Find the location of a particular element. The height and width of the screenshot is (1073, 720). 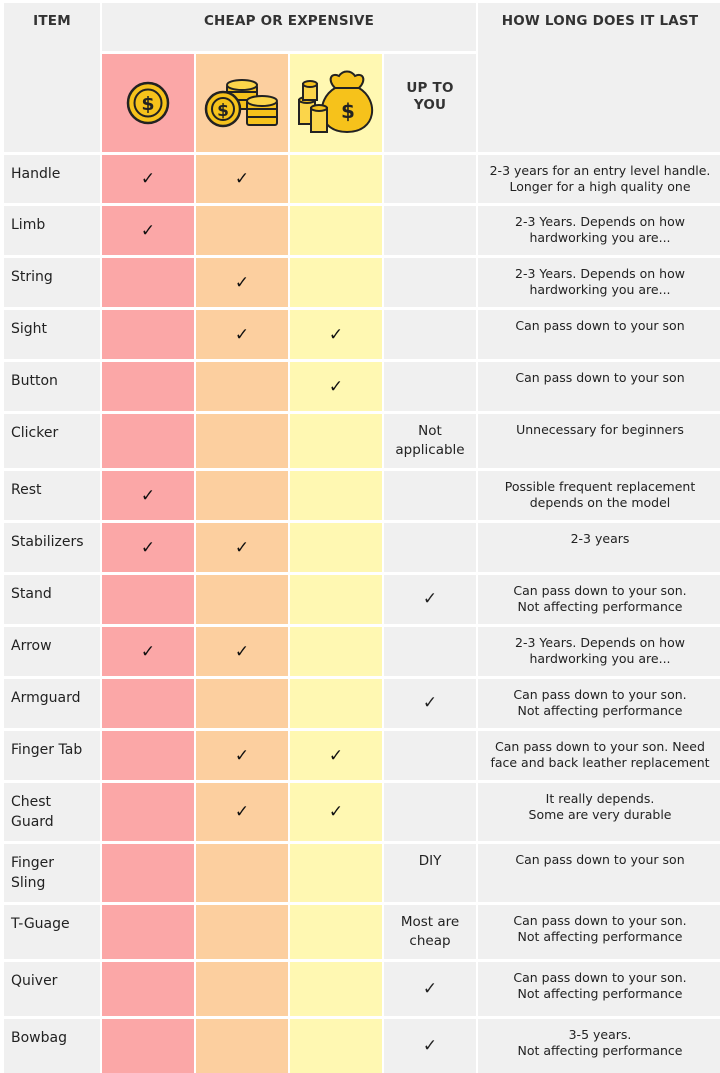

duration-column-header: HOW LONG DOES IT LAST is located at coordinates (599, 77).